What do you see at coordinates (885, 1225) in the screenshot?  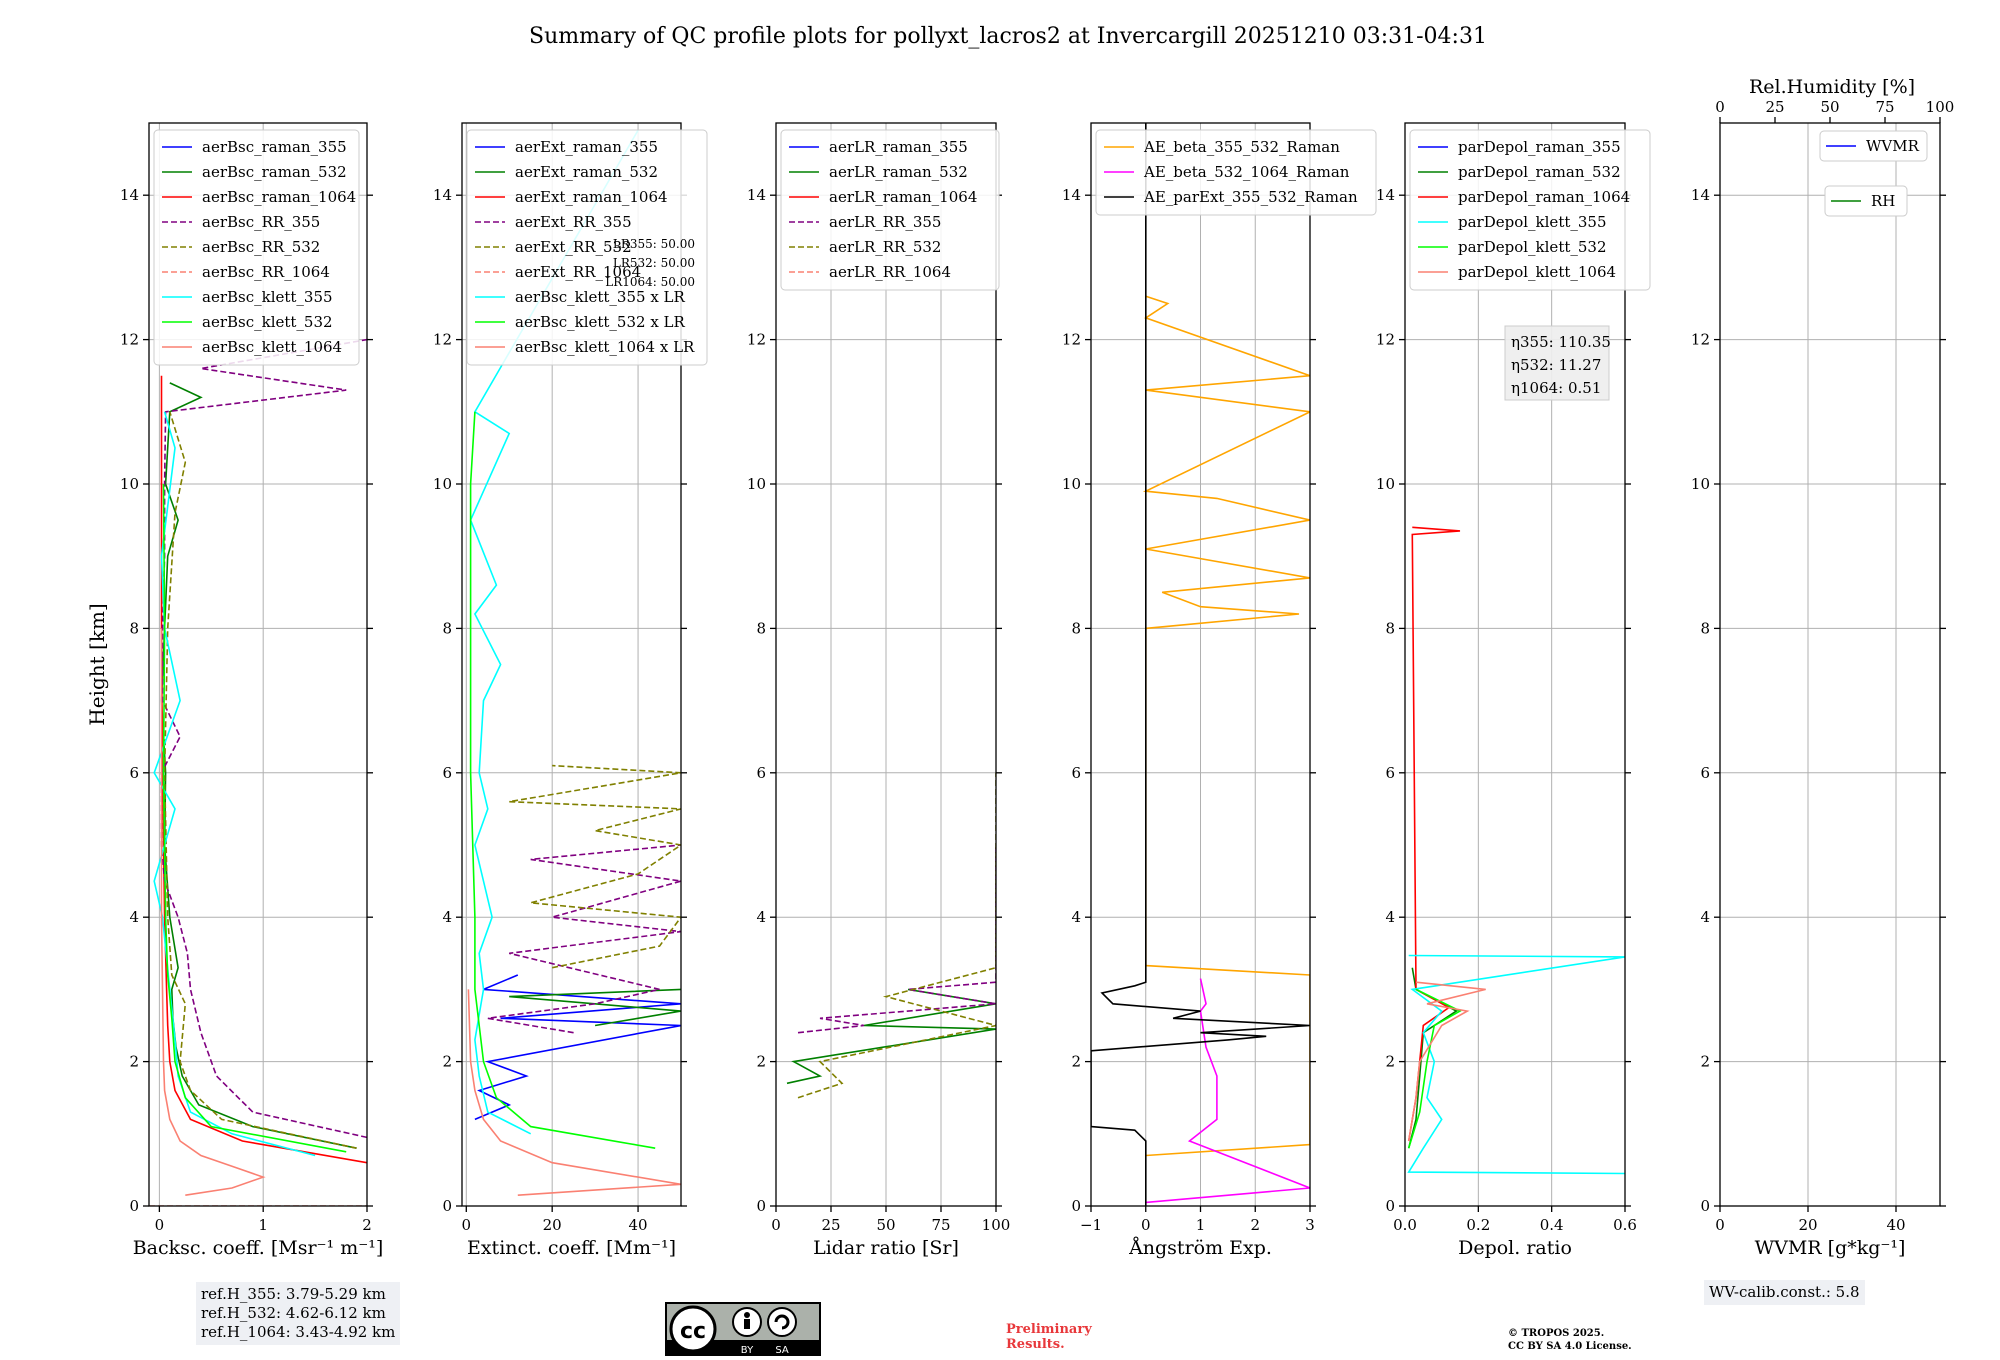 I see `x-tick-label: 50` at bounding box center [885, 1225].